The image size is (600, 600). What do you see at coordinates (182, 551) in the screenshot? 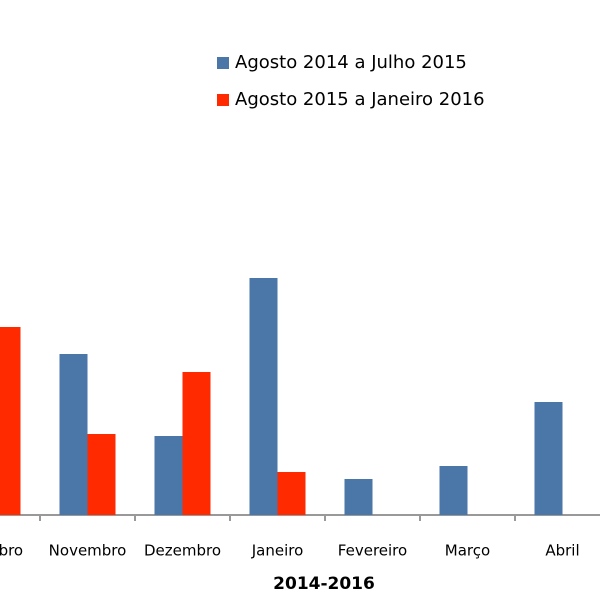
I see `x-tick-label: Dezembro` at bounding box center [182, 551].